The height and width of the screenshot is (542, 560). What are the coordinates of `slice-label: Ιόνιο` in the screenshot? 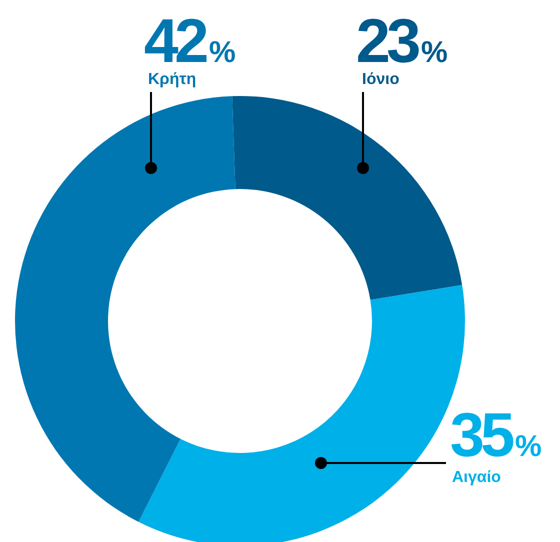 It's located at (381, 79).